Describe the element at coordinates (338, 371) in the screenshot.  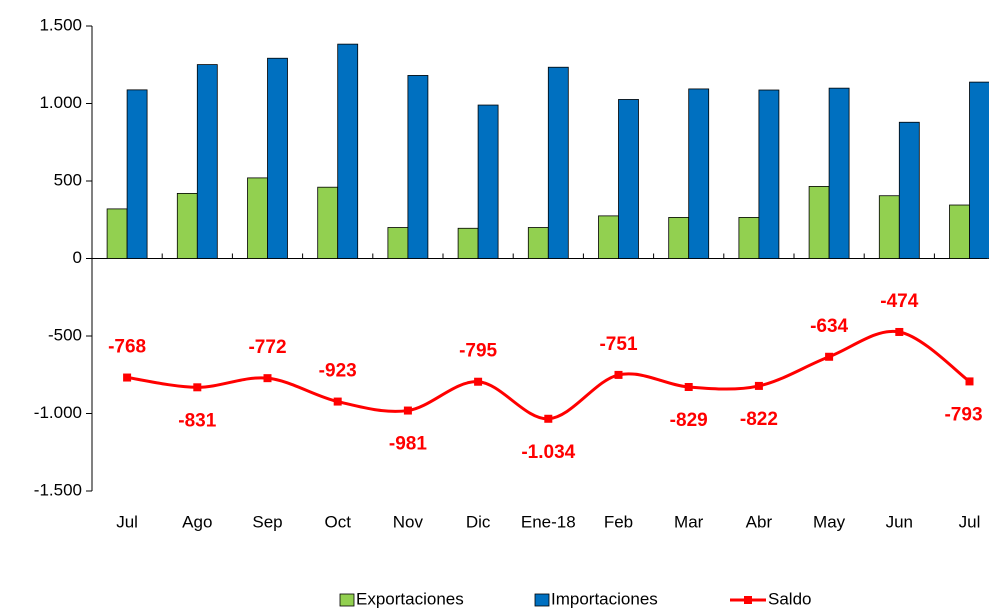
I see `value-label: -923` at that location.